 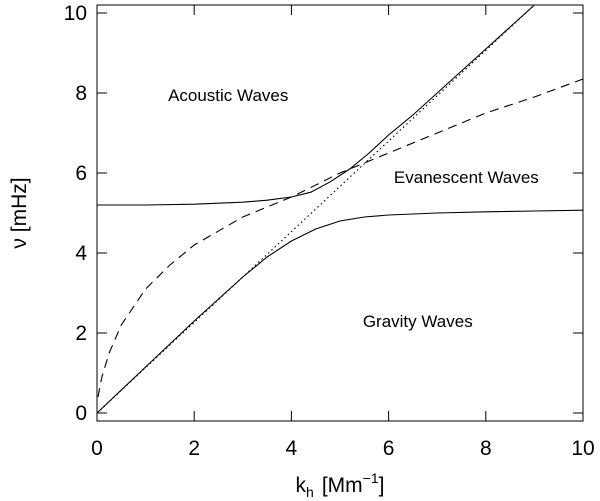 I want to click on x-tick-label: 4, so click(x=292, y=448).